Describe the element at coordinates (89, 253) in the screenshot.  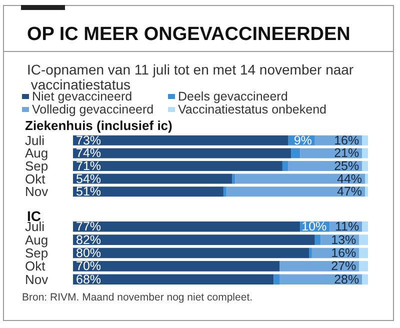
I see `data-label: 80%` at that location.